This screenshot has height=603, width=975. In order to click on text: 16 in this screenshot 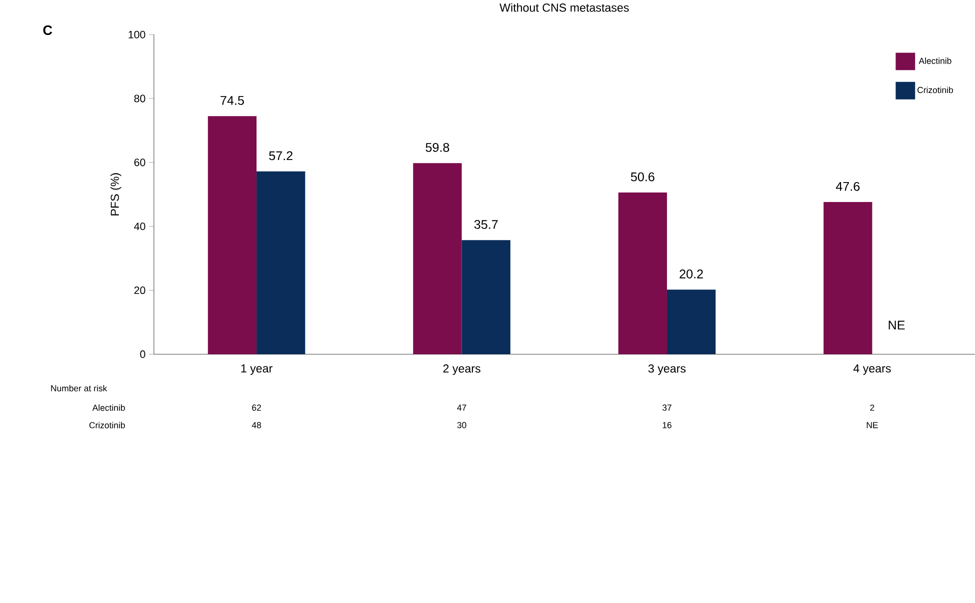, I will do `click(667, 425)`.